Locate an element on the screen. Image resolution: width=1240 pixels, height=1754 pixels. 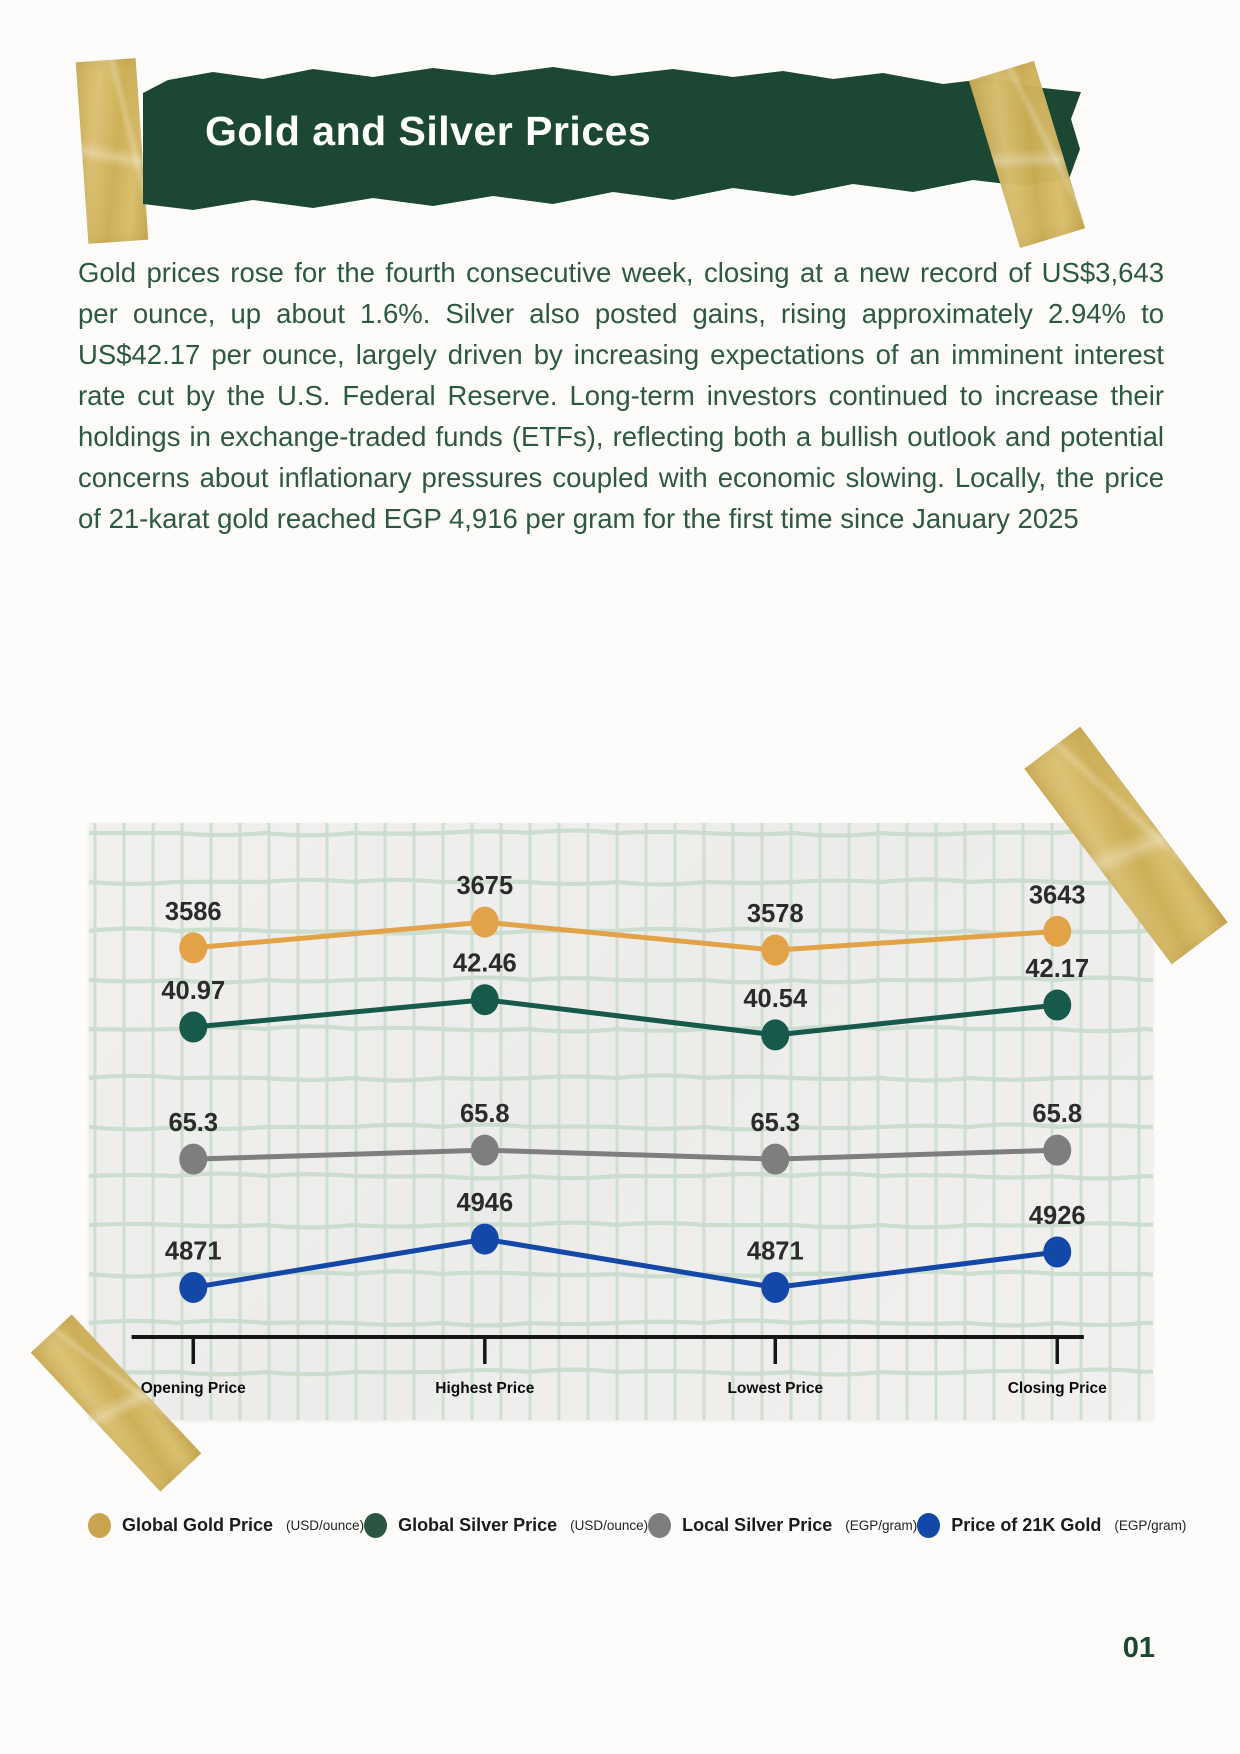
data-label: 3675 is located at coordinates (484, 886).